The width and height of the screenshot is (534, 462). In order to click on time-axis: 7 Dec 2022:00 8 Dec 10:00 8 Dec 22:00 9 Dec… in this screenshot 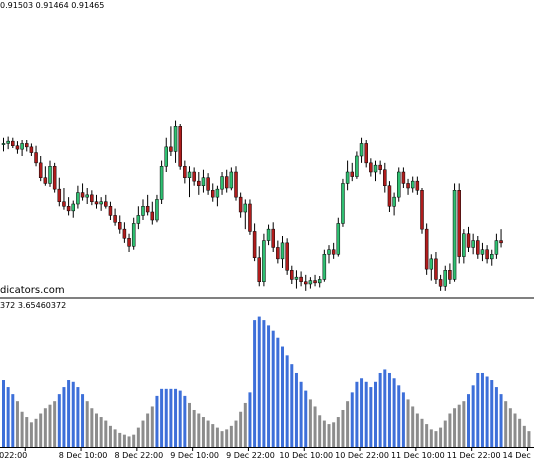, I will do `click(267, 453)`.